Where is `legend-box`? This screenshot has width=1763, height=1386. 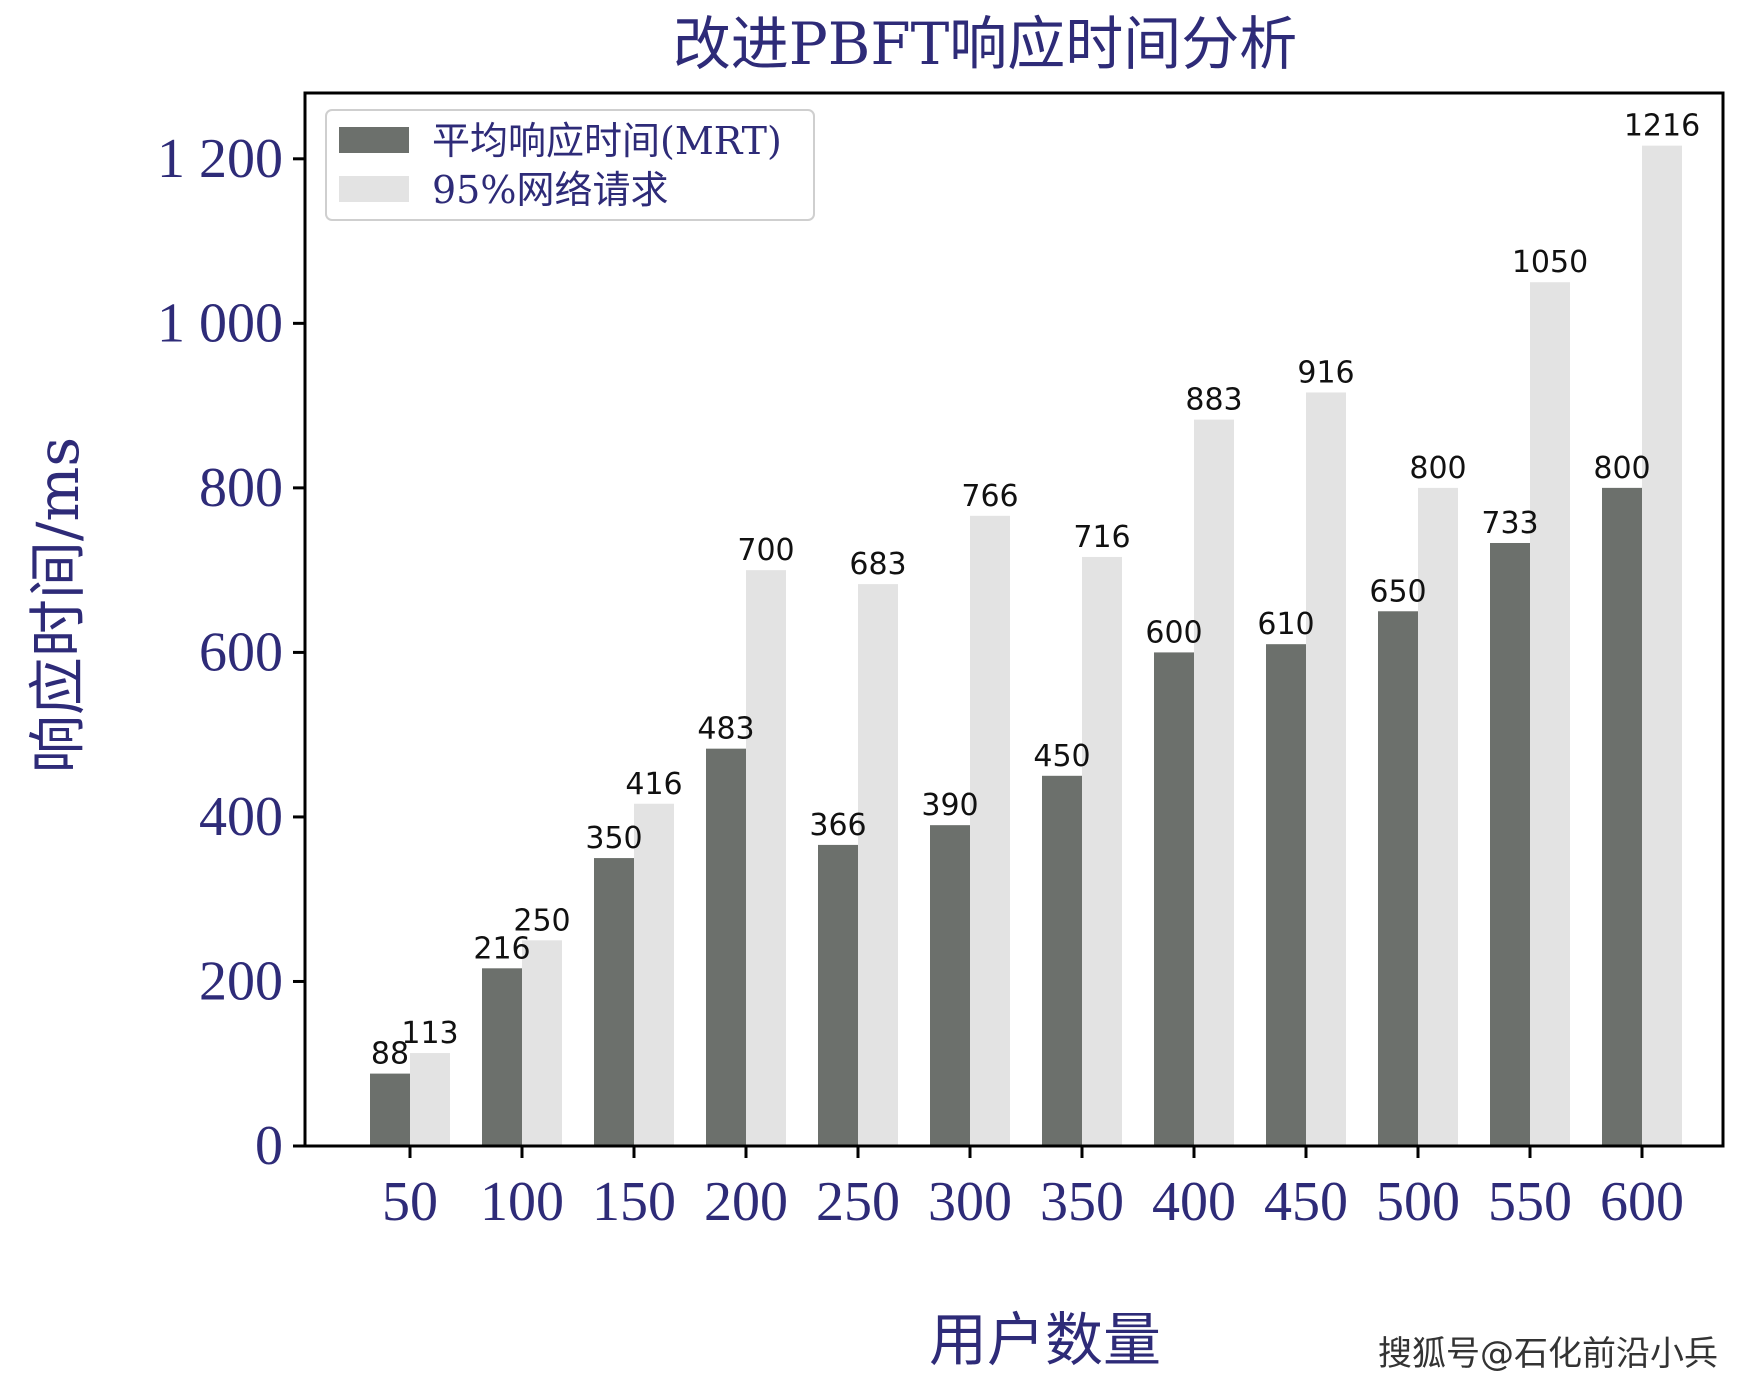 legend-box is located at coordinates (570, 165).